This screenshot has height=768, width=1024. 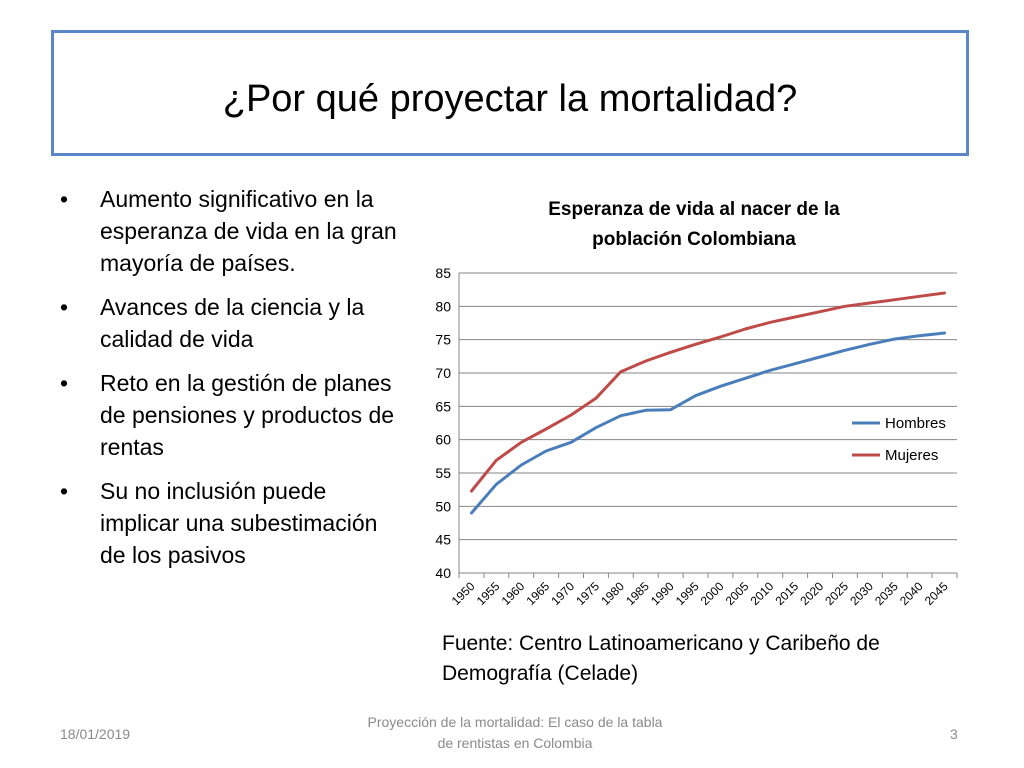 What do you see at coordinates (463, 593) in the screenshot?
I see `x-tick-label: 1950` at bounding box center [463, 593].